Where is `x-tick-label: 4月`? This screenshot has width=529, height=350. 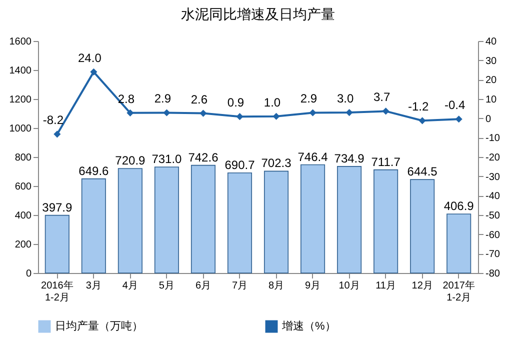
x-tick-label: 4月 is located at coordinates (130, 286).